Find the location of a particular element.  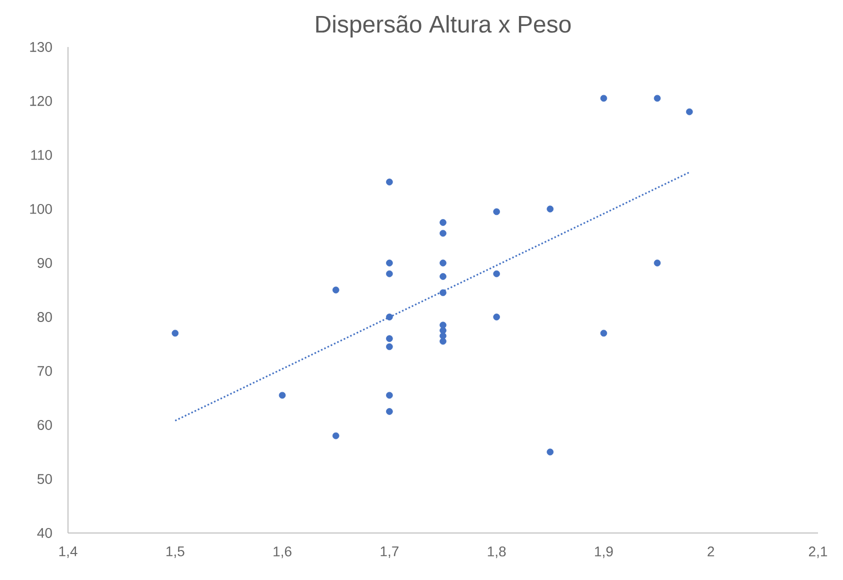

y-tick-label: 120 is located at coordinates (41, 101).